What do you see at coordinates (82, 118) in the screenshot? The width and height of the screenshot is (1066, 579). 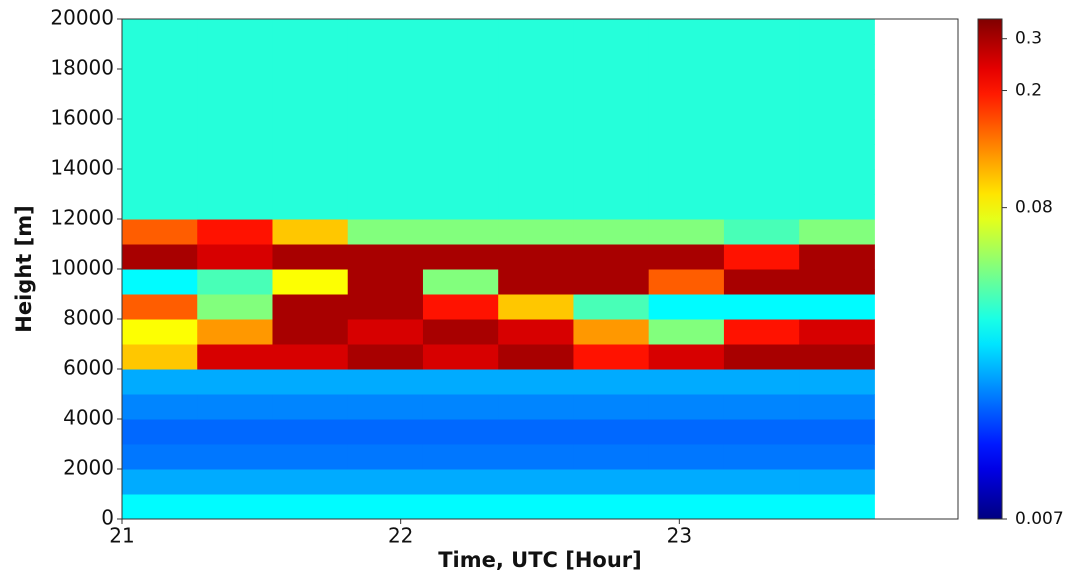 I see `y-tick-label: 16000` at bounding box center [82, 118].